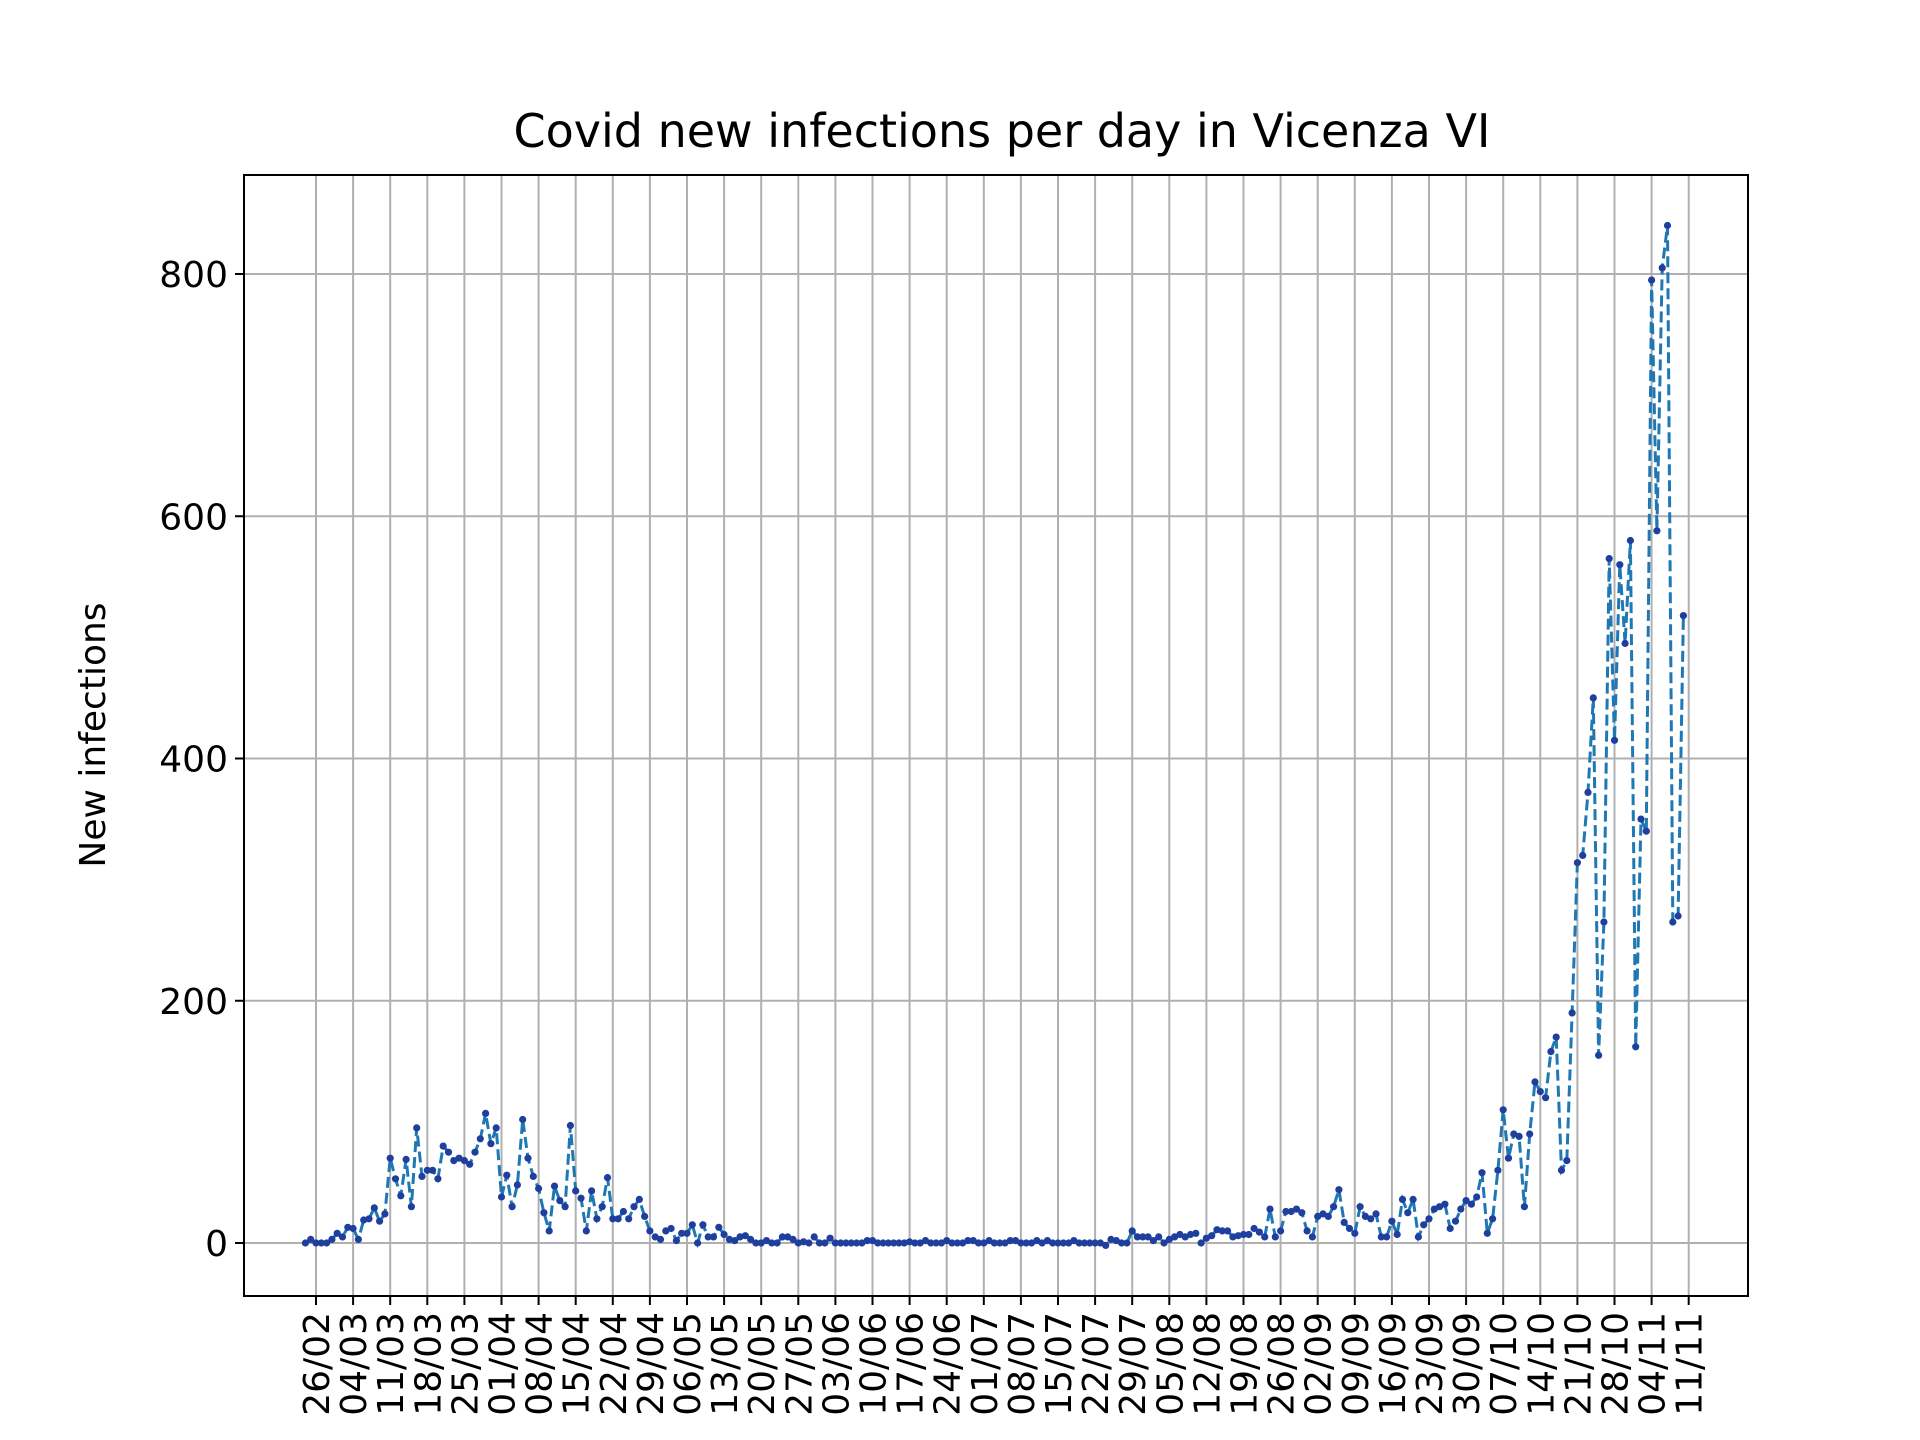 This screenshot has height=1440, width=1920. What do you see at coordinates (688, 1364) in the screenshot?
I see `x-tick-label: 06/05` at bounding box center [688, 1364].